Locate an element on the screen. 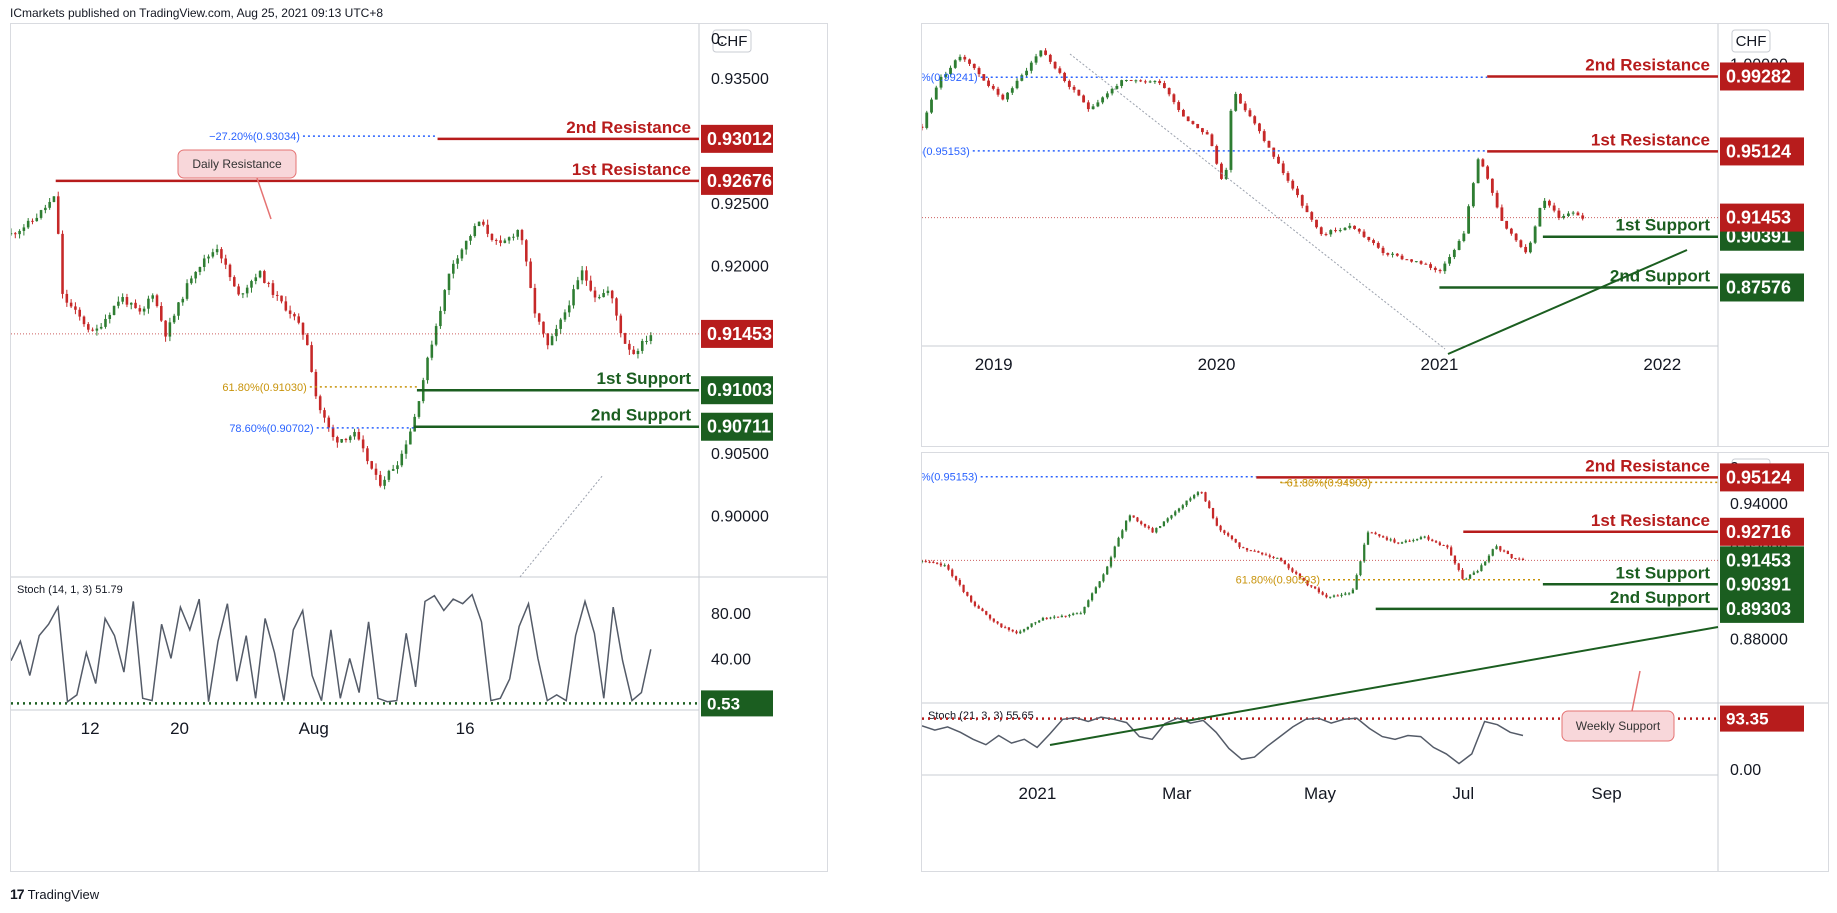  time-tick-label: 20 is located at coordinates (179, 728).